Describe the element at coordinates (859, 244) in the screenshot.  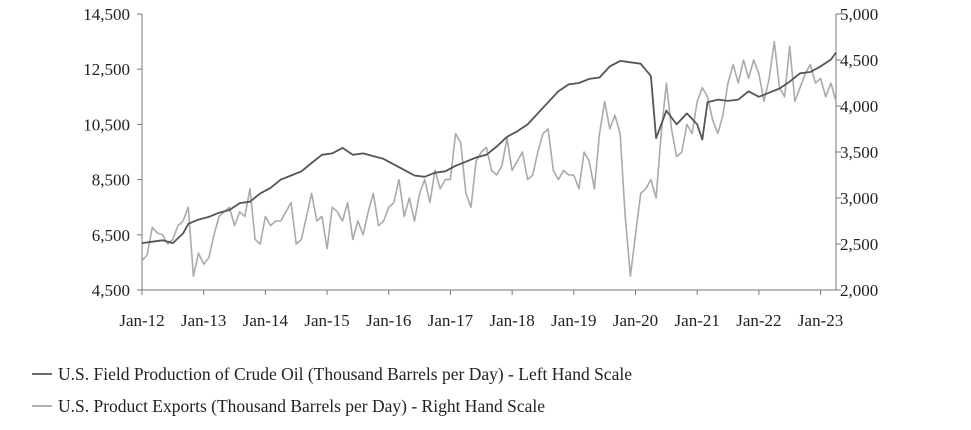
I see `right-tick-label: 2,500` at that location.